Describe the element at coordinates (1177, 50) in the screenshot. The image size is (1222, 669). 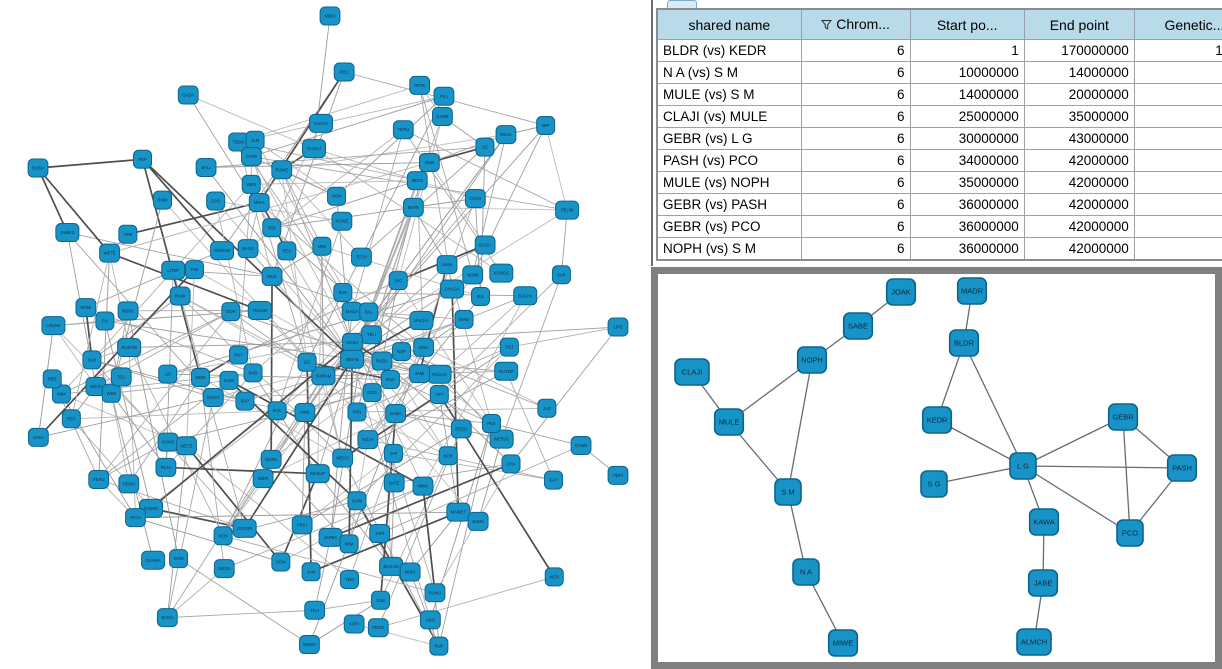
I see `table-cell: 192.0` at that location.